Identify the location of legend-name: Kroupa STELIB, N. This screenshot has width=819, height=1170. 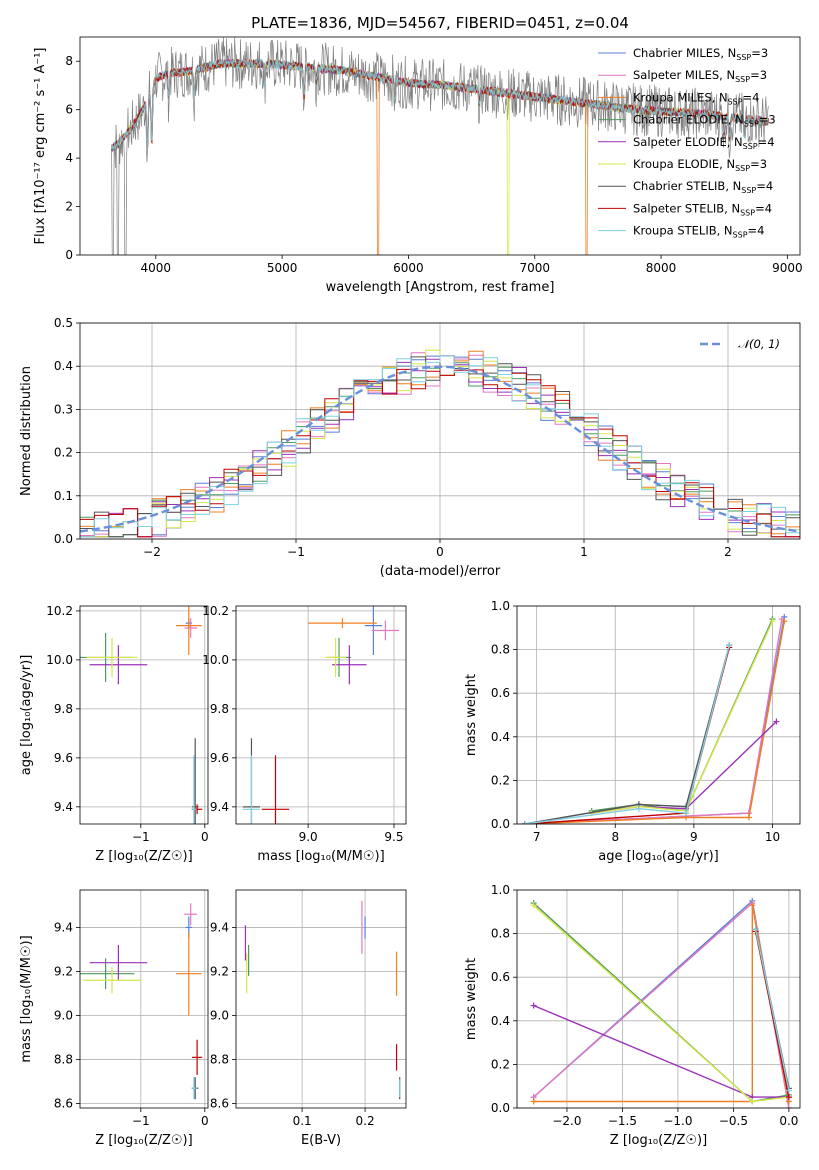
(683, 231).